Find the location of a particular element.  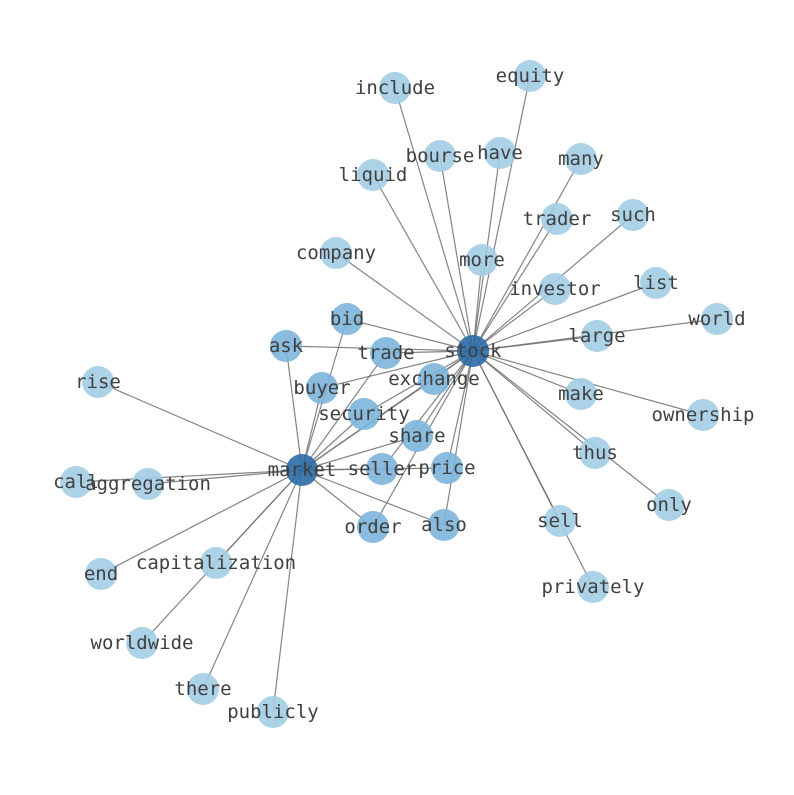

node-trader is located at coordinates (557, 219).